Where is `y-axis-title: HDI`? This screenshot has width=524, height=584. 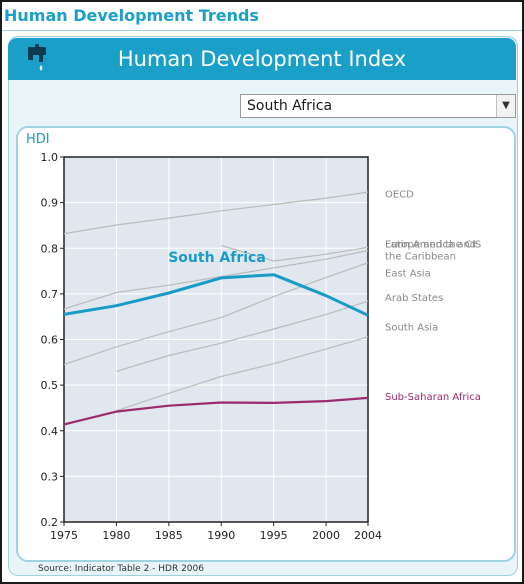
y-axis-title: HDI is located at coordinates (38, 139).